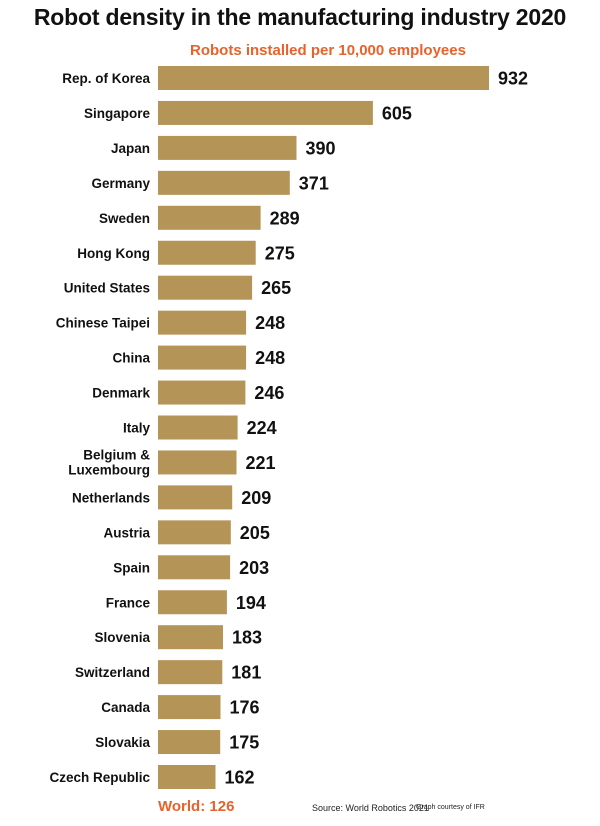 This screenshot has width=600, height=826. What do you see at coordinates (120, 183) in the screenshot?
I see `category-label-germany: Germany` at bounding box center [120, 183].